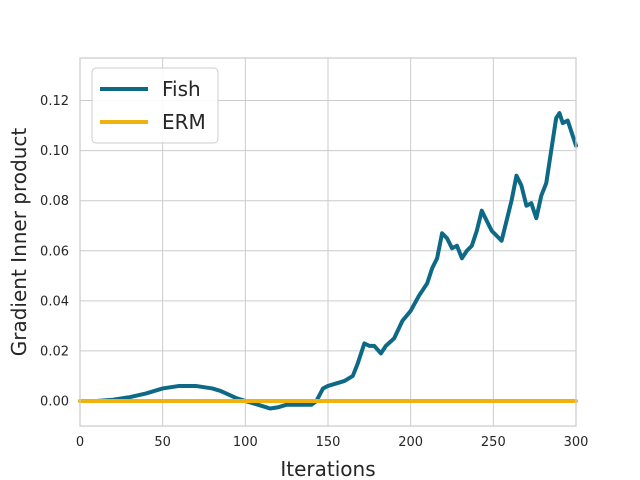 This screenshot has width=640, height=480. What do you see at coordinates (184, 122) in the screenshot?
I see `legend-label-erm: ERM` at bounding box center [184, 122].